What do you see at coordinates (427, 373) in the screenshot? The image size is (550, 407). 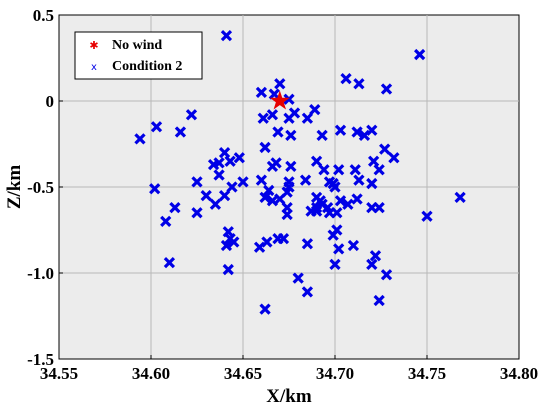 I see `x-tick-label: 34.75` at bounding box center [427, 373].